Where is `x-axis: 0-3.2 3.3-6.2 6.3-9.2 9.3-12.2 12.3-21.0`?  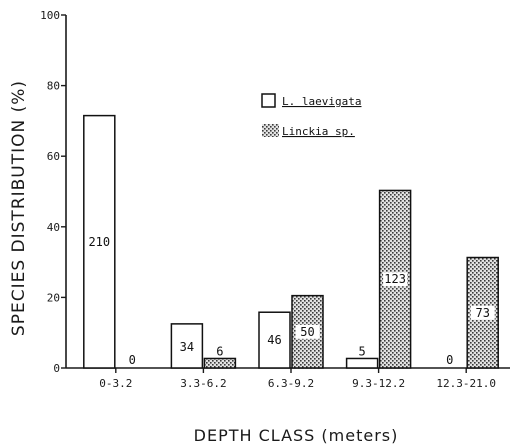 x-axis: 0-3.2 3.3-6.2 6.3-9.2 9.3-12.2 12.3-21.0 is located at coordinates (288, 379).